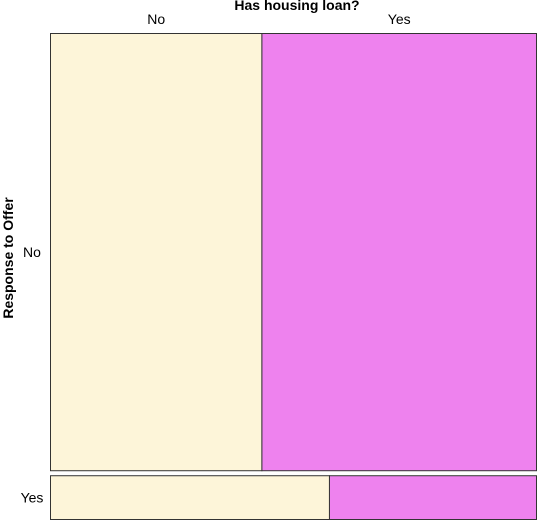 This screenshot has height=521, width=537. Describe the element at coordinates (8, 258) in the screenshot. I see `y-axis-label: Response to Offer` at that location.